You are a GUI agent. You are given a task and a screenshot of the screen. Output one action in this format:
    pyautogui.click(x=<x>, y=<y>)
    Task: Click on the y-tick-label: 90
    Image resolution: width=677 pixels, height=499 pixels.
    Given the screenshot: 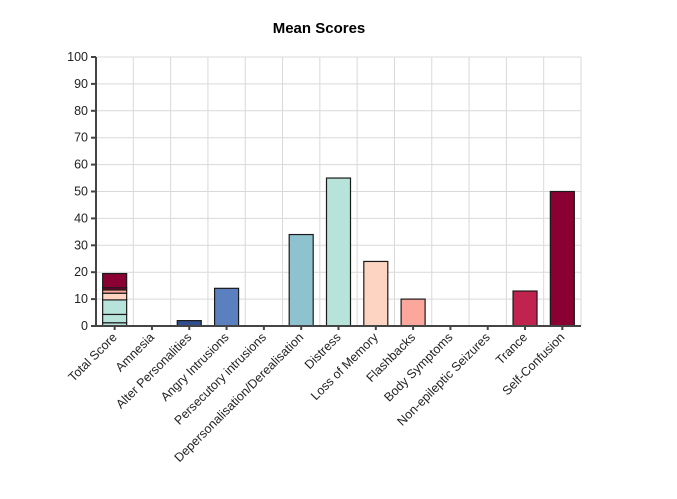 What is the action you would take?
    pyautogui.click(x=81, y=84)
    